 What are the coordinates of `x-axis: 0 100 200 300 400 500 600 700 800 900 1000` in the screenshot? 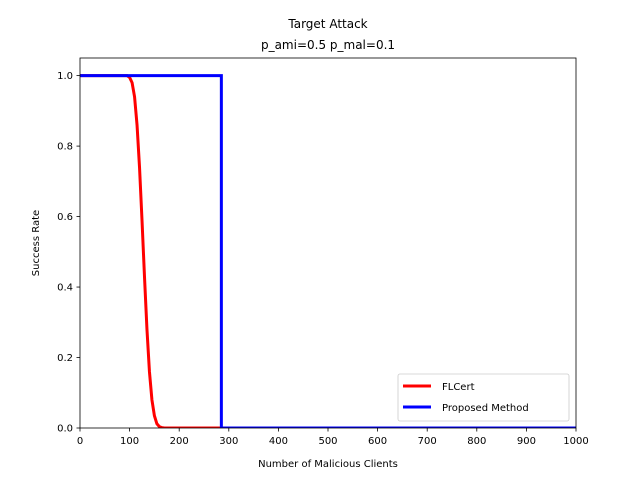 It's located at (333, 437).